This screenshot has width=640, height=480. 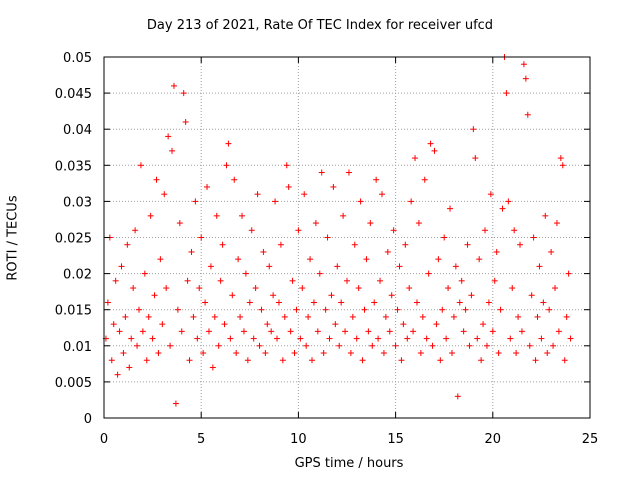 I want to click on y-tick-label: 0.035, so click(x=73, y=166).